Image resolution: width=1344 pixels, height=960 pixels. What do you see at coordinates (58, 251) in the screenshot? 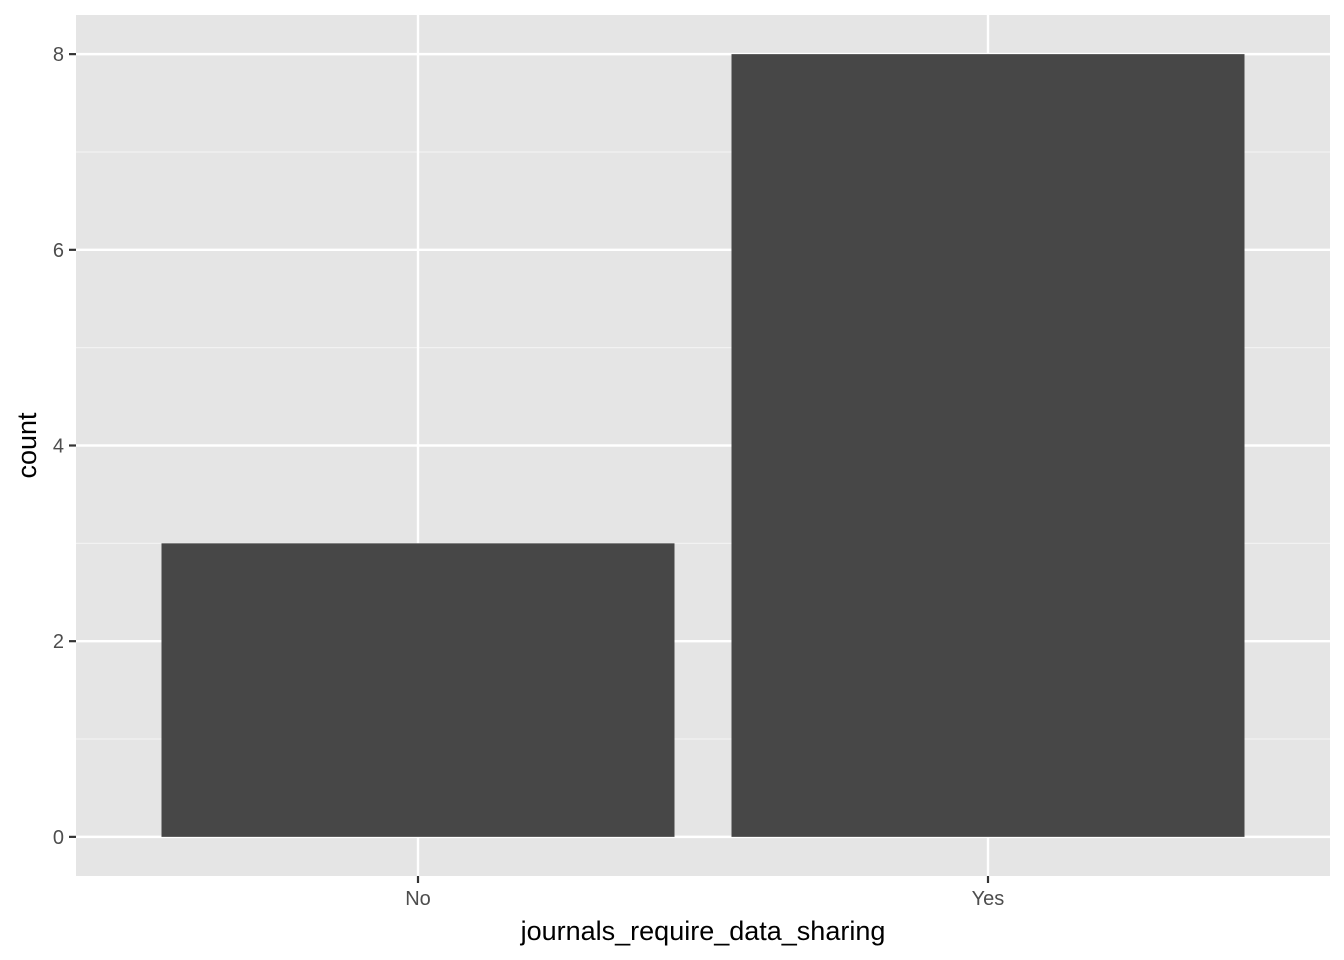
I see `y-tick-label: 6` at bounding box center [58, 251].